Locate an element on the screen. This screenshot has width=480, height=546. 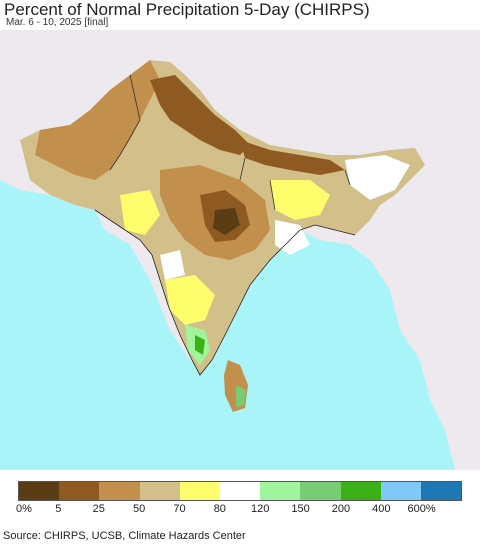
map-subtitle: Mar. 6 - 10, 2025 [final] is located at coordinates (57, 22).